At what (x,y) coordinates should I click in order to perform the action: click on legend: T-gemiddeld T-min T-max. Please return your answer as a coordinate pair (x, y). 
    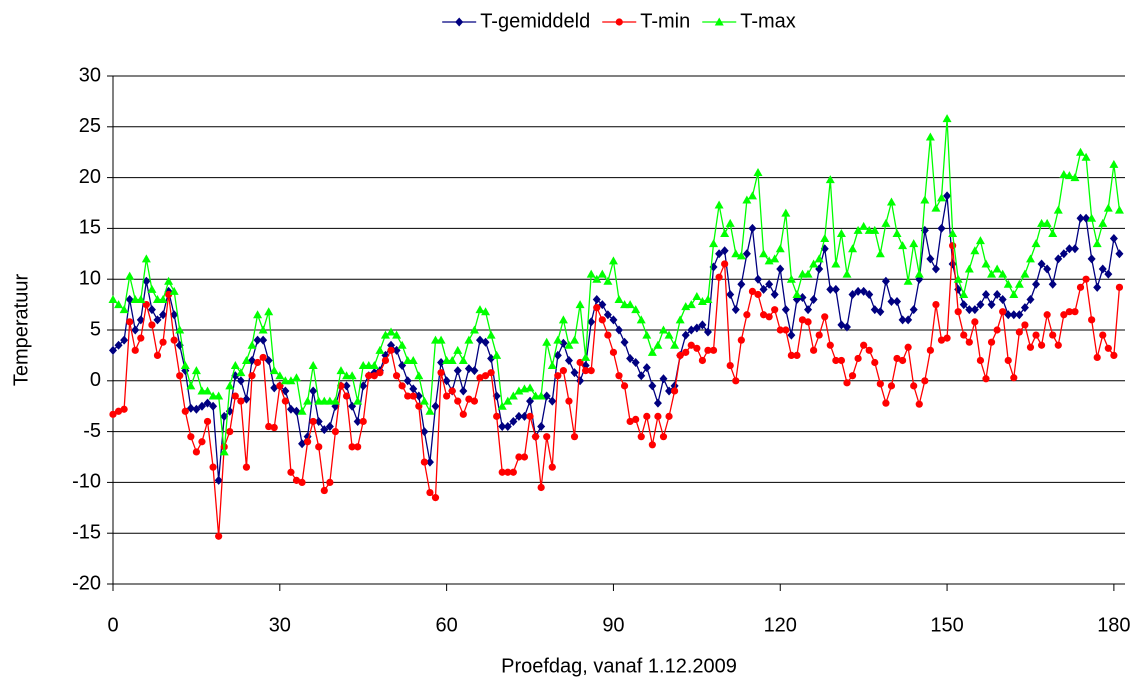
    Looking at the image, I should click on (619, 21).